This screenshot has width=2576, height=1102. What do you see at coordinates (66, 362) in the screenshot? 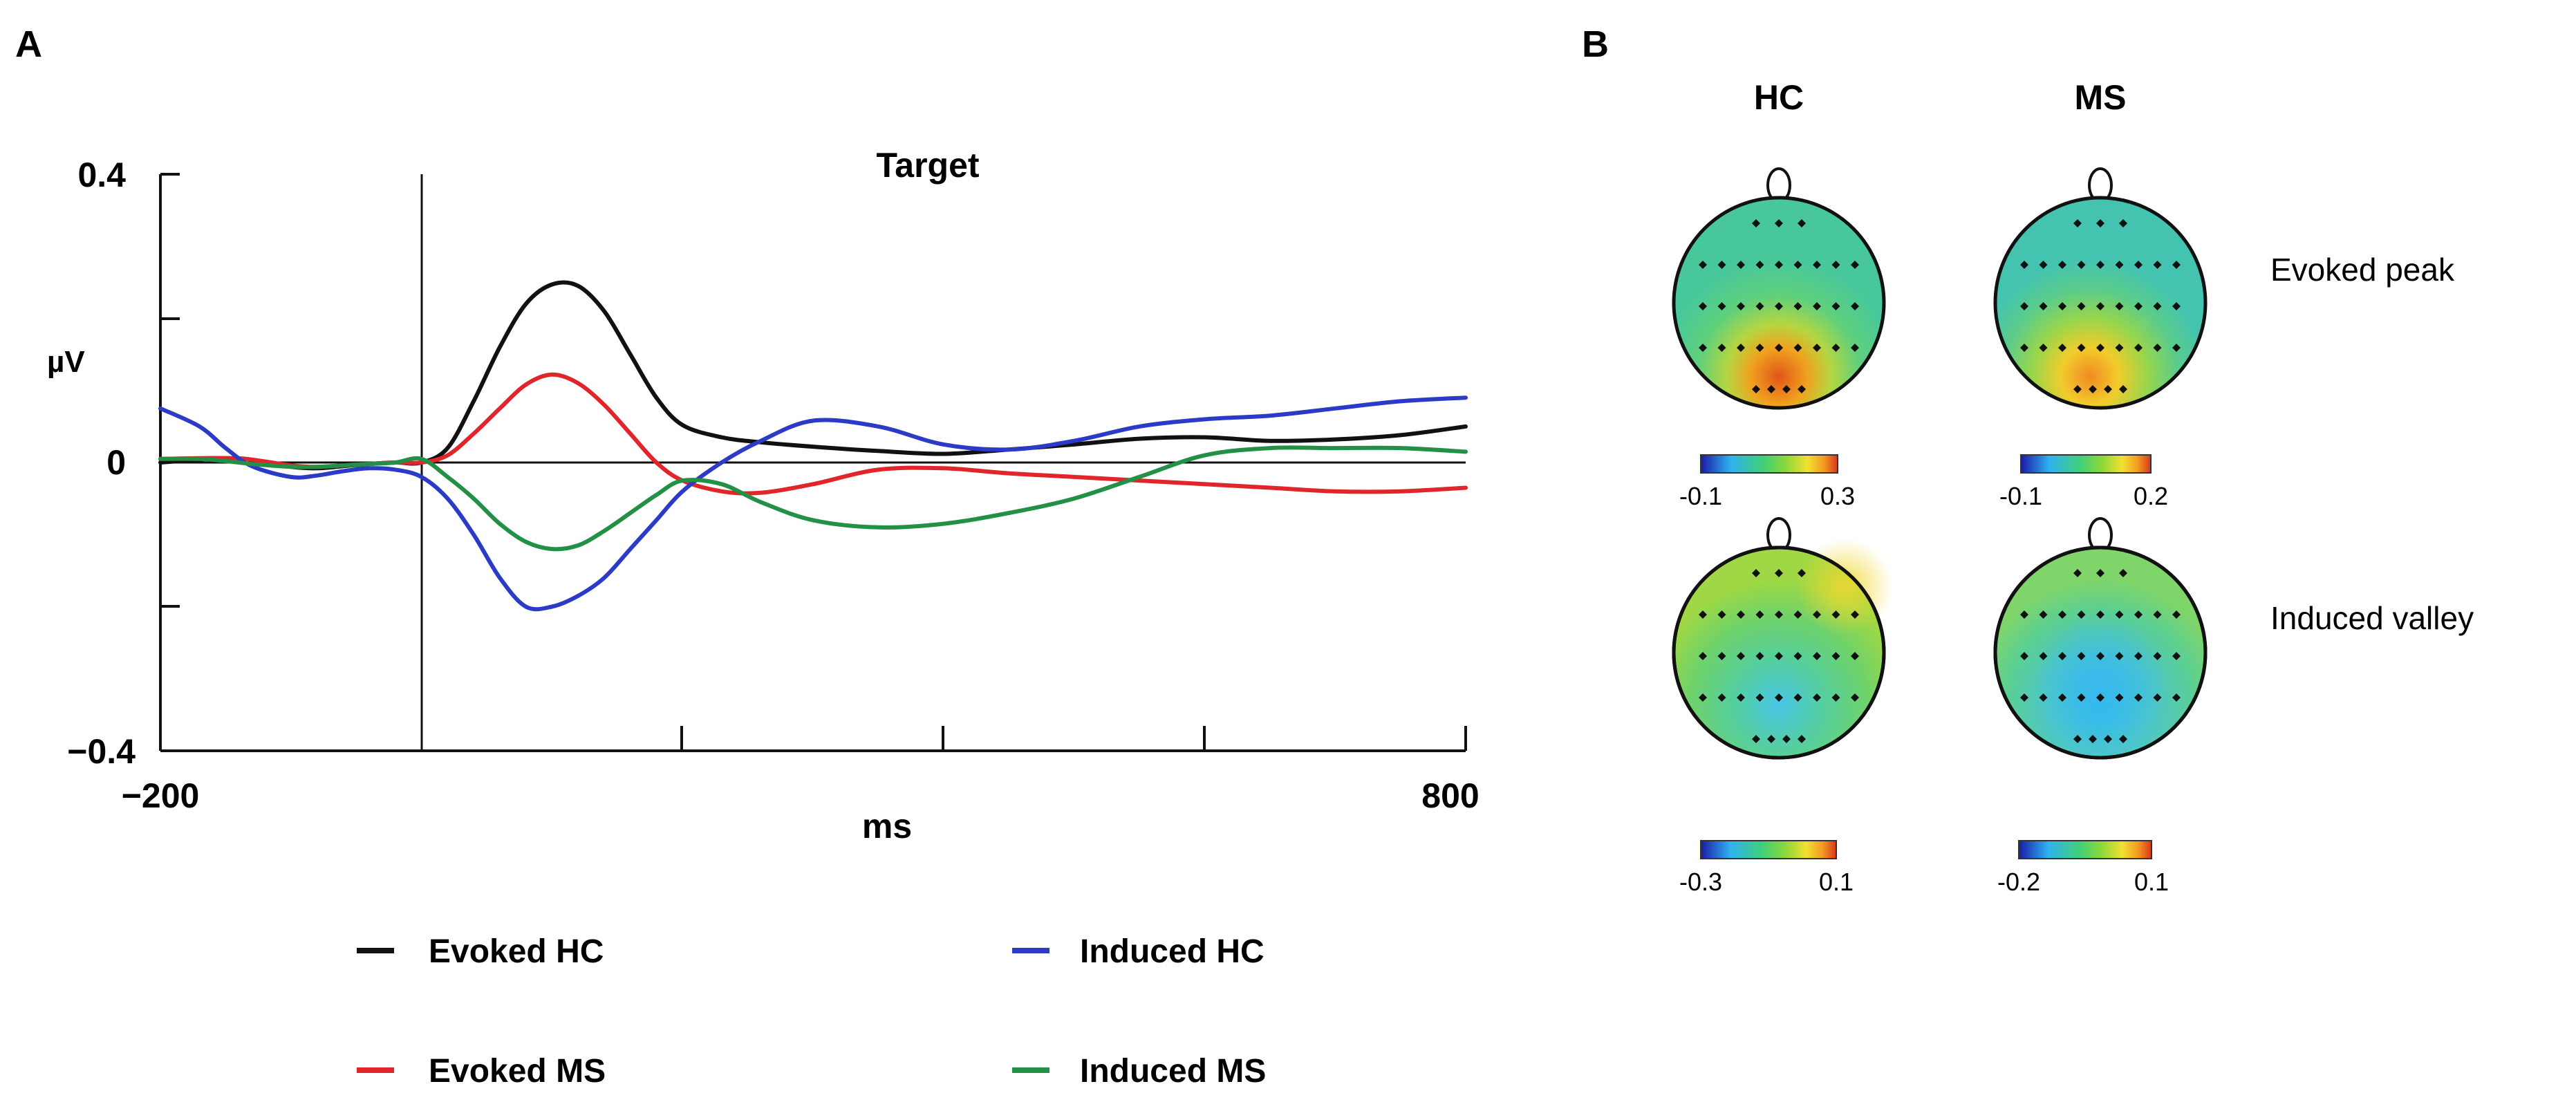
I see `y-axis-label: µV` at bounding box center [66, 362].